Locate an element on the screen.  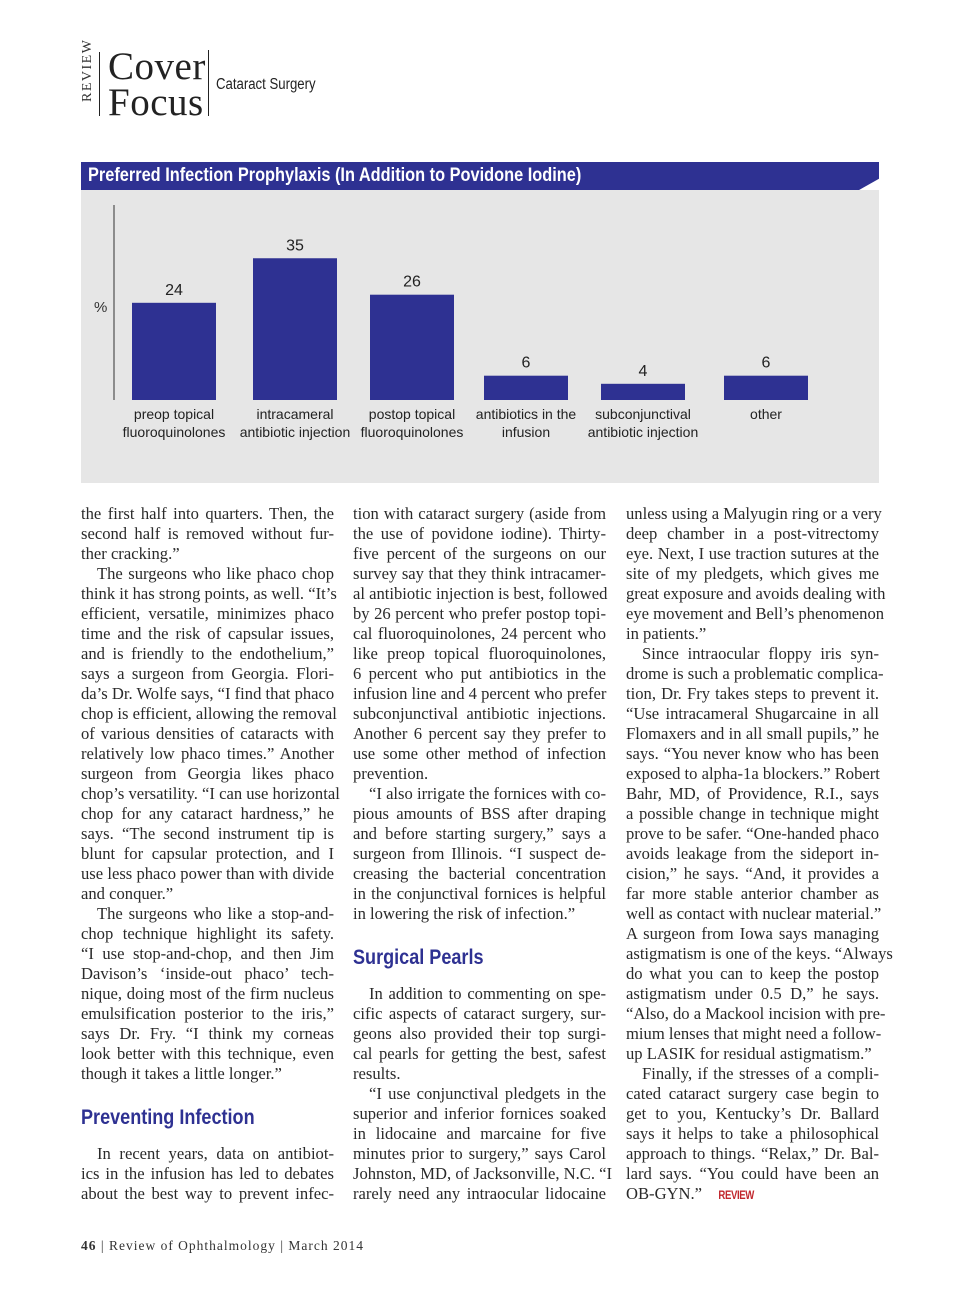
text-line-content: deep chamber in a post-vitrectomy is located at coordinates (752, 533).